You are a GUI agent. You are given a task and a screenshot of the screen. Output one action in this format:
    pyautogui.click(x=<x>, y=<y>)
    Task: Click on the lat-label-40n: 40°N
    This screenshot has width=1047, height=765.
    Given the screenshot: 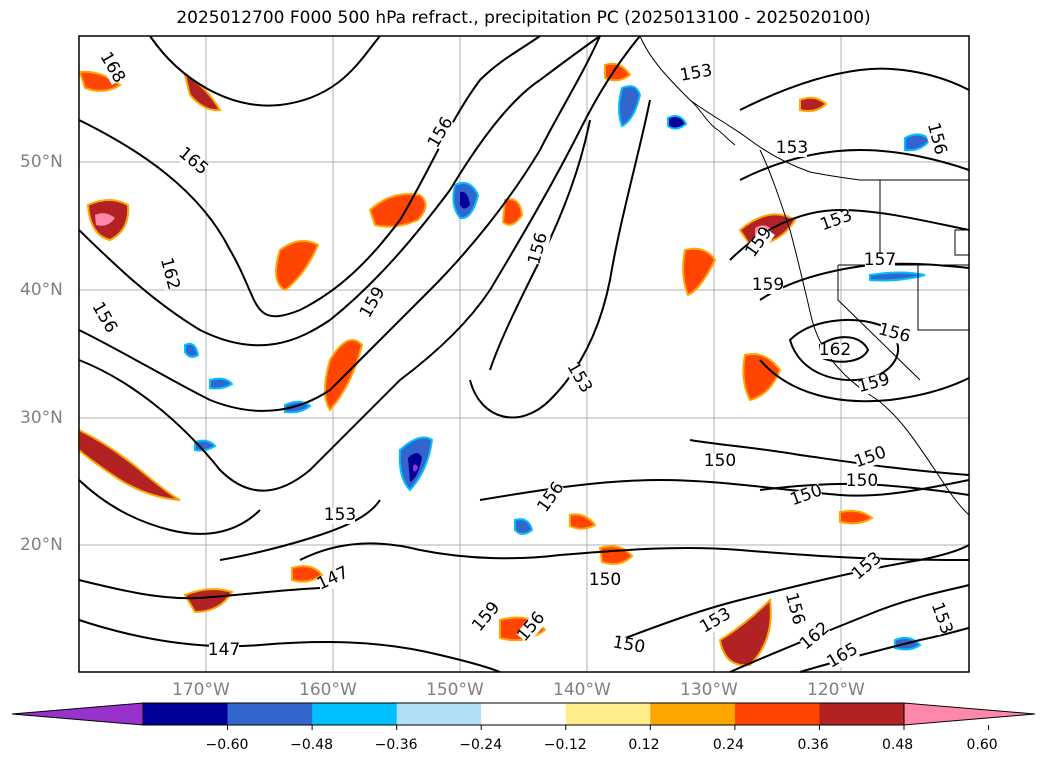 What is the action you would take?
    pyautogui.click(x=41, y=290)
    